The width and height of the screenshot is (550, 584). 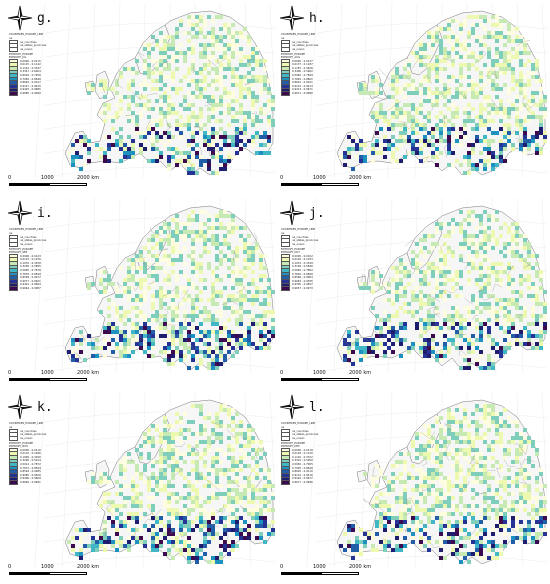 I want to click on legend-class: 0.9669 - 0.9991, so click(x=37, y=483).